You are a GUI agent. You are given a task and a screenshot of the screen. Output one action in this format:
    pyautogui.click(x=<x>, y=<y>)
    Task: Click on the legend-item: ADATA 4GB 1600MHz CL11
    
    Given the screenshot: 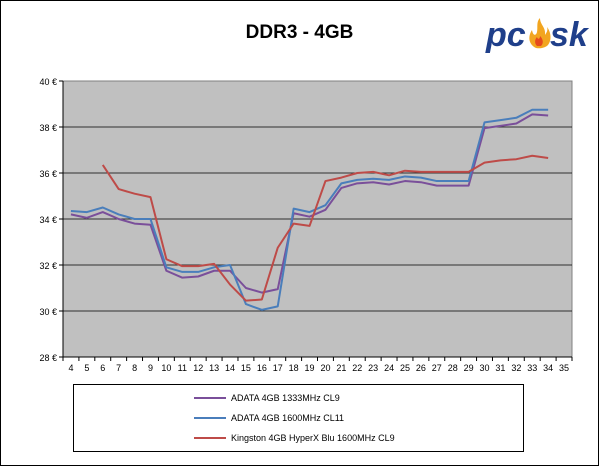 What is the action you would take?
    pyautogui.click(x=269, y=418)
    